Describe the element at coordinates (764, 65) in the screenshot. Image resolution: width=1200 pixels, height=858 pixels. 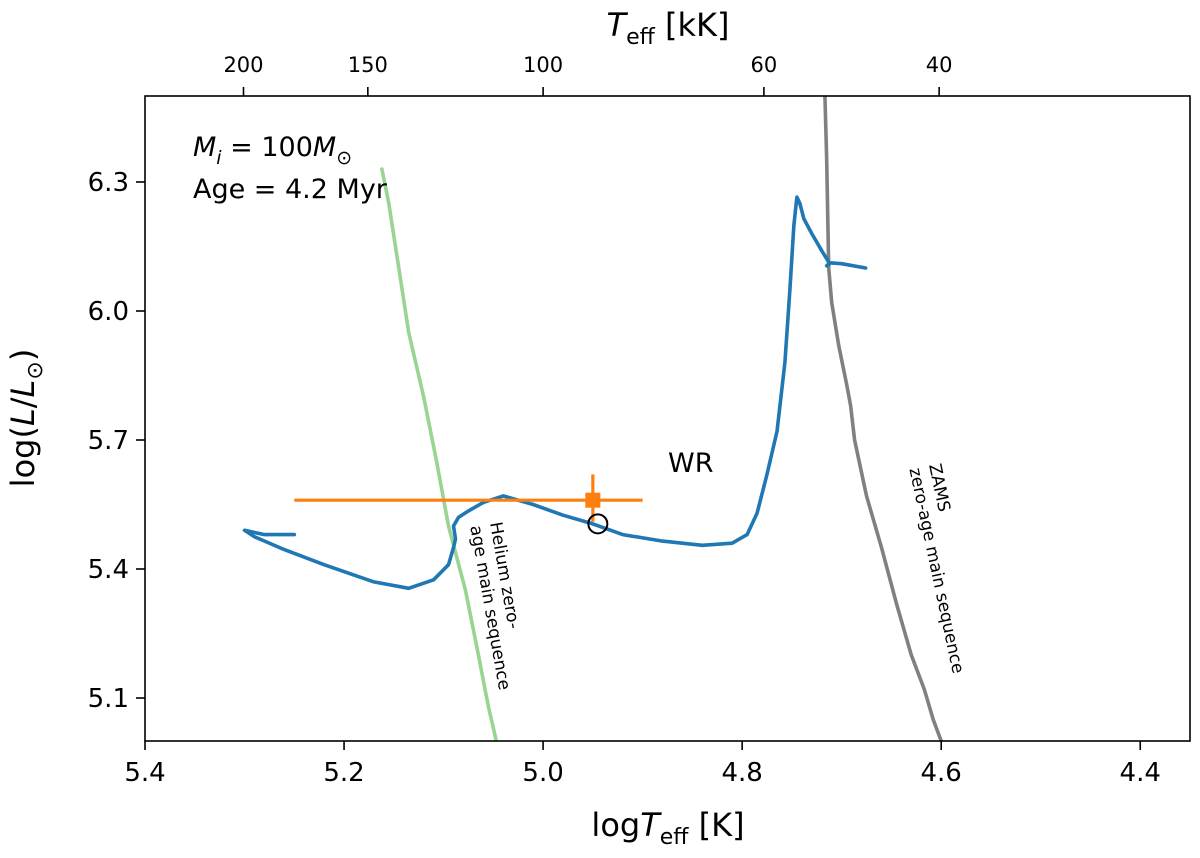
I see `top-tick-label: 60` at that location.